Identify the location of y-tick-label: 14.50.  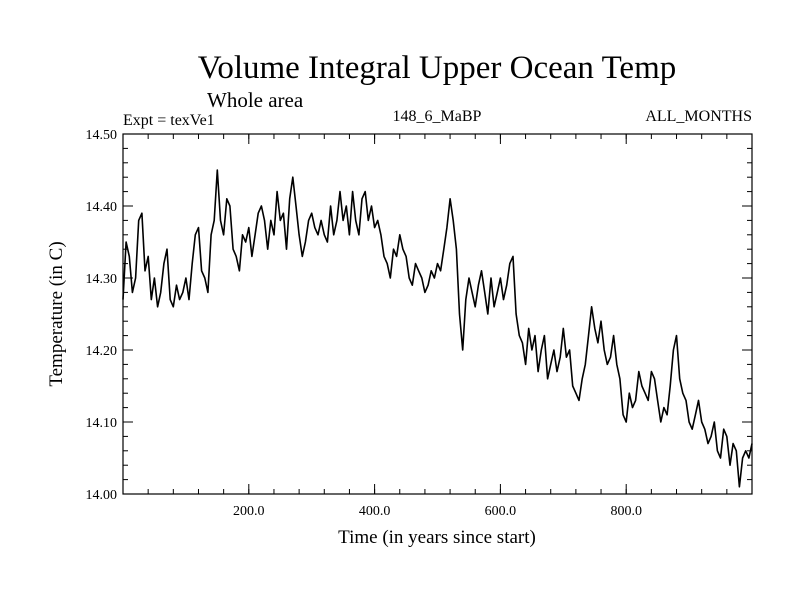
(102, 135).